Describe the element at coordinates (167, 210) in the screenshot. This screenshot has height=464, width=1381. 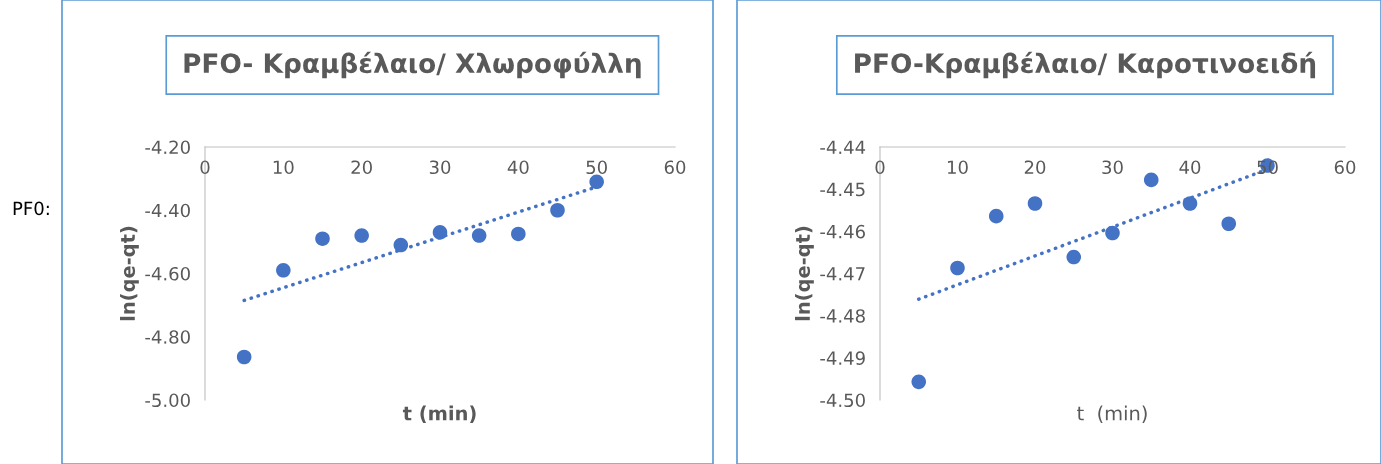
I see `y-tick-label: -4.40` at that location.